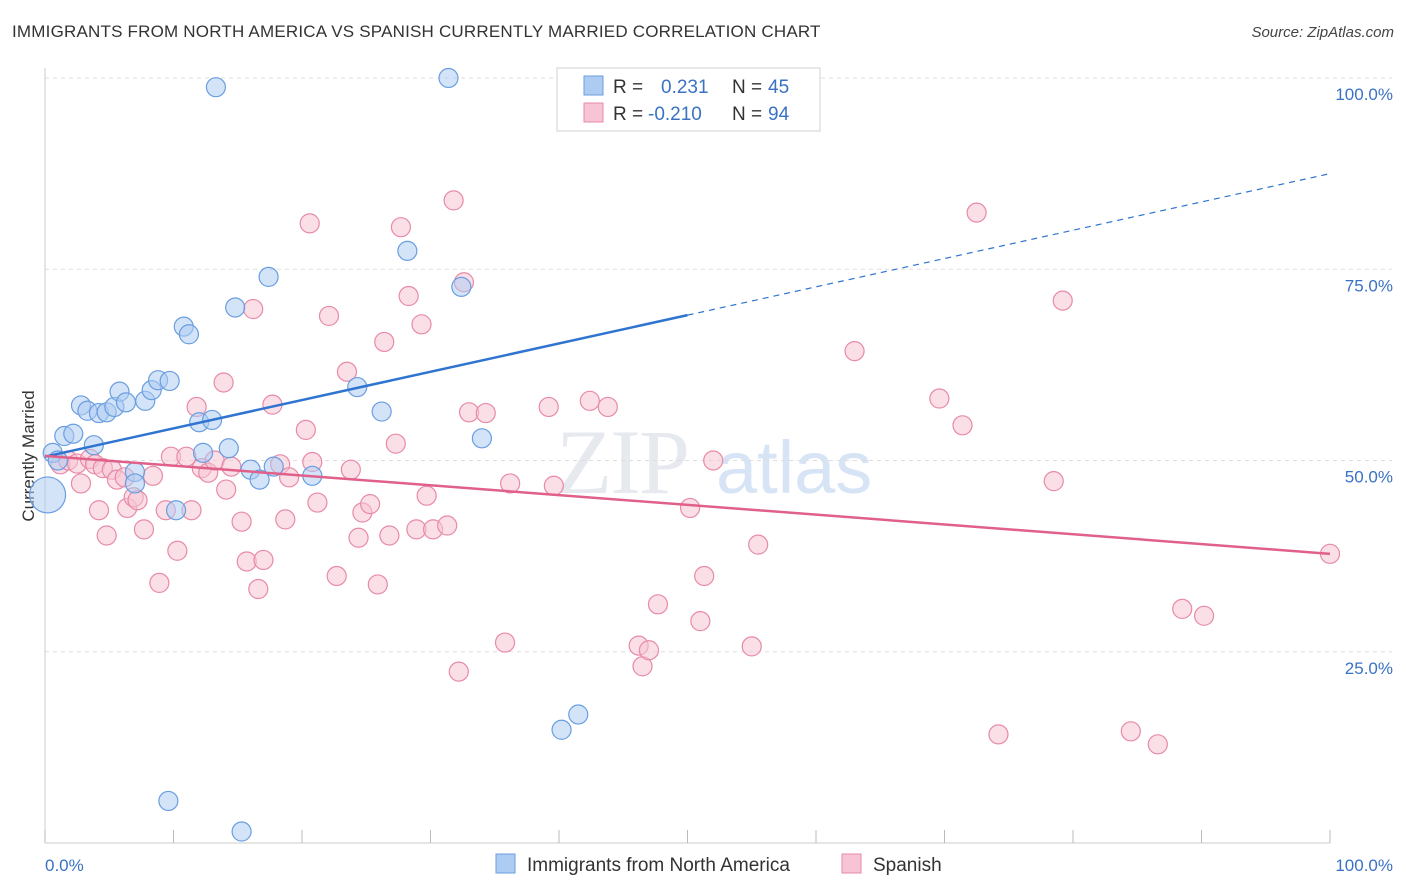  What do you see at coordinates (675, 114) in the screenshot?
I see `legend-r-value-2: -0.210` at bounding box center [675, 114].